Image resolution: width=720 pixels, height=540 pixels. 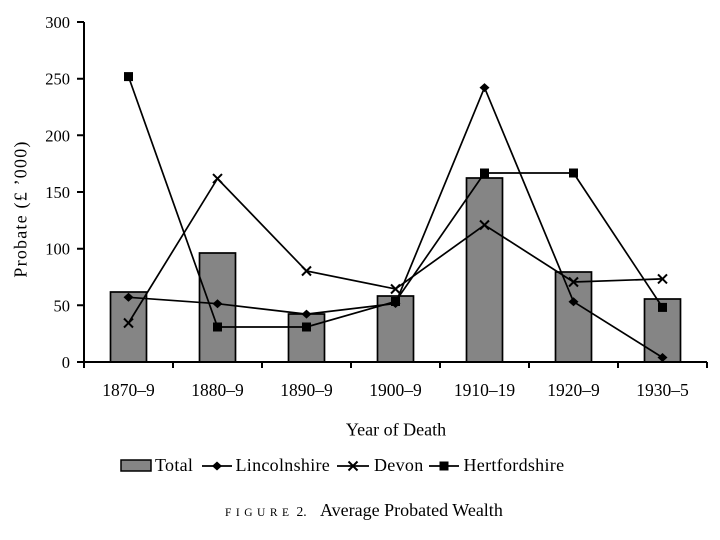 I want to click on svg-text: 1870–9, so click(x=128, y=390).